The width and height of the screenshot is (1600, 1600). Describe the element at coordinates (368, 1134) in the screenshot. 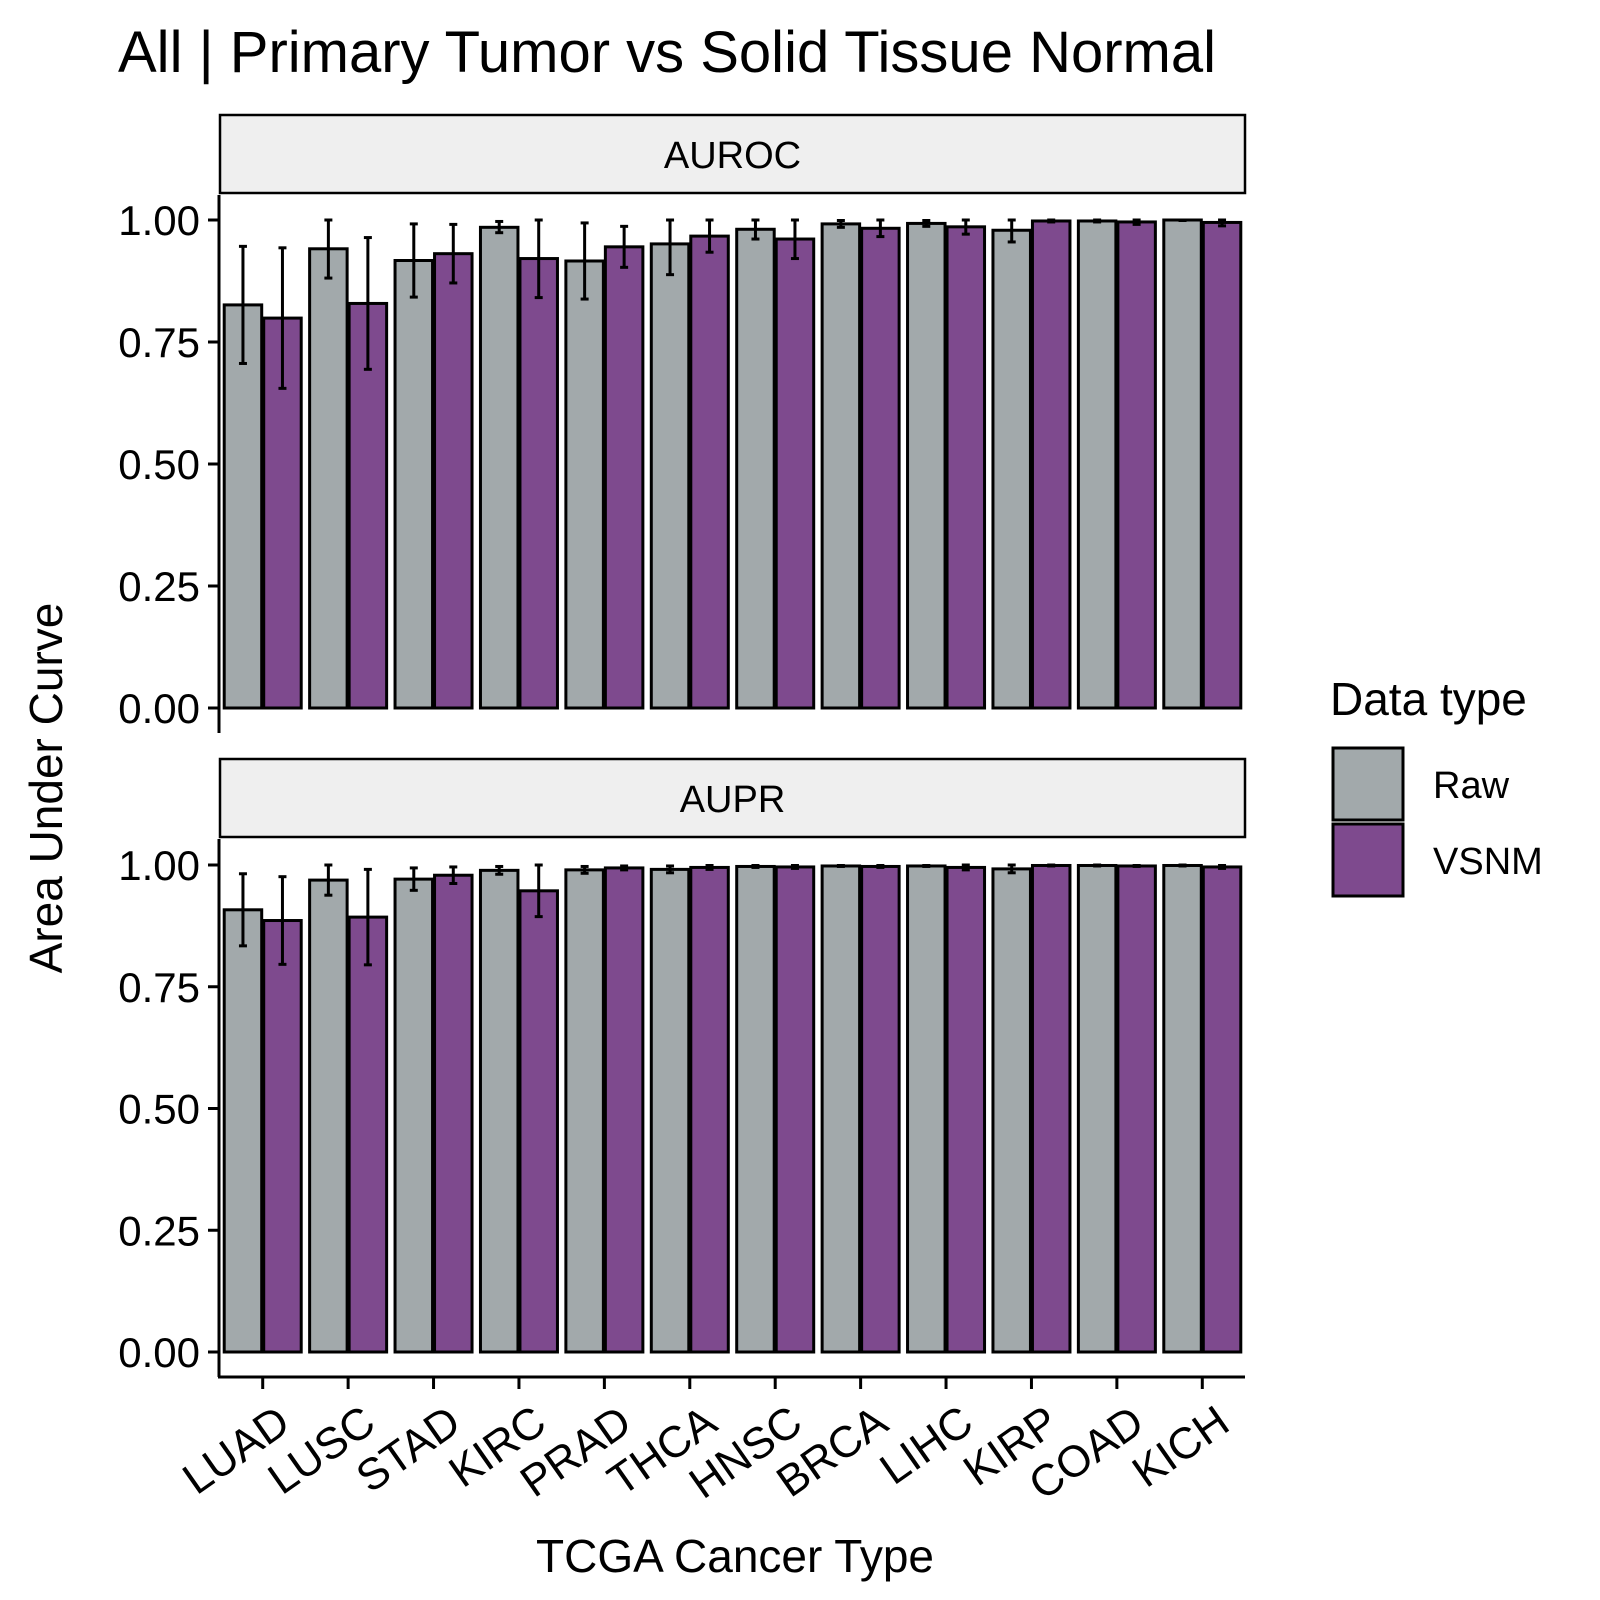

I see `bar-aupr-lusc-vsnm` at that location.